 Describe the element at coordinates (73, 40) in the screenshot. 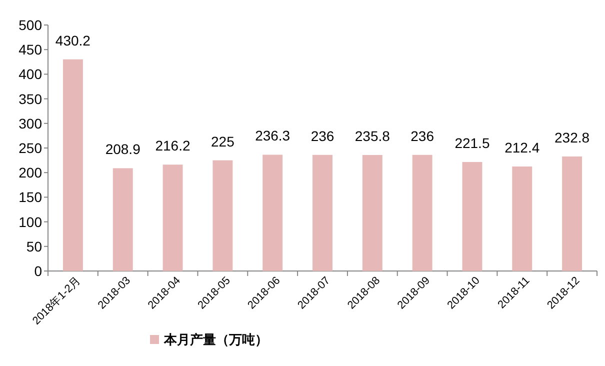

I see `data-label: 430.2` at that location.